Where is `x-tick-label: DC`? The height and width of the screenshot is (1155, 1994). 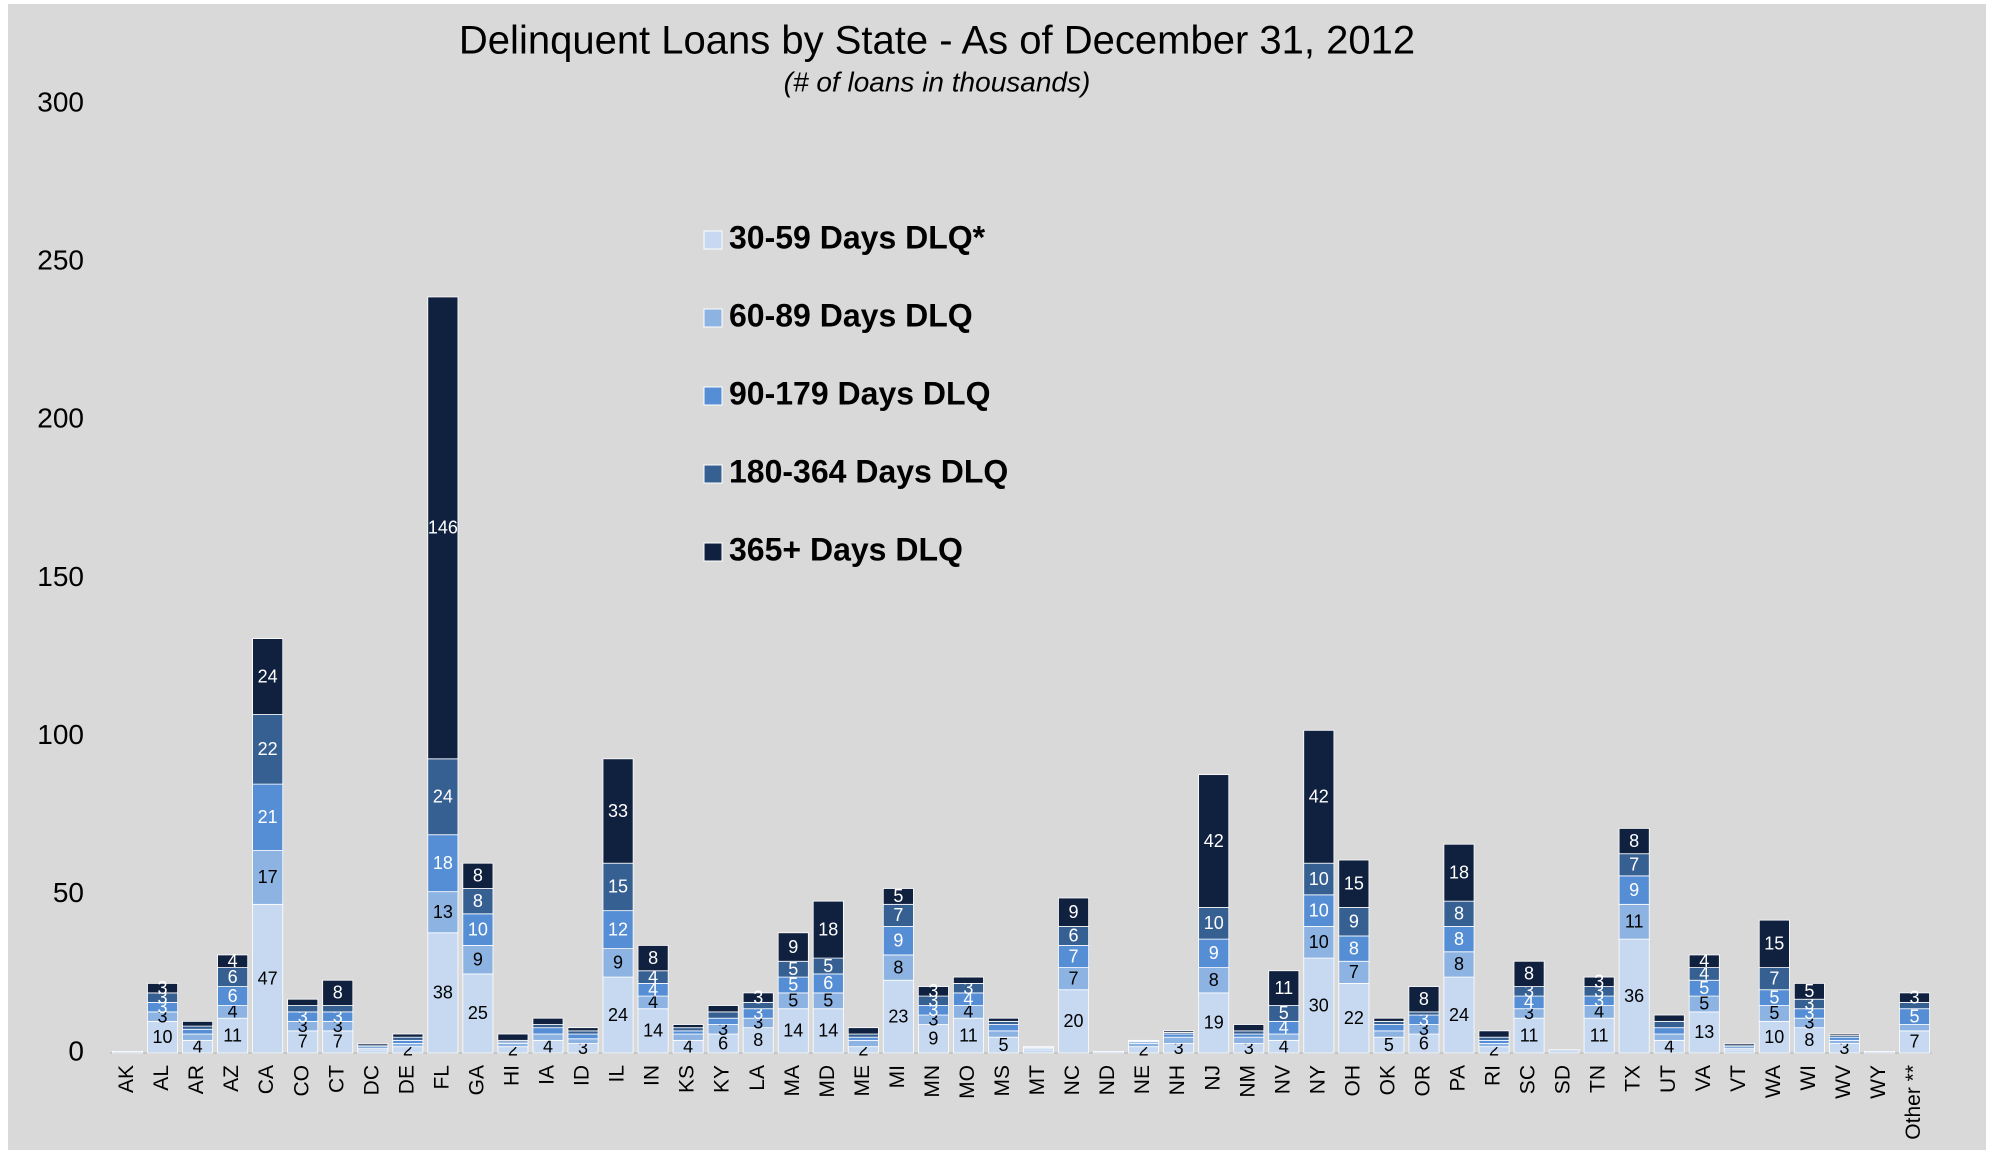
x-tick-label: DC is located at coordinates (371, 1080).